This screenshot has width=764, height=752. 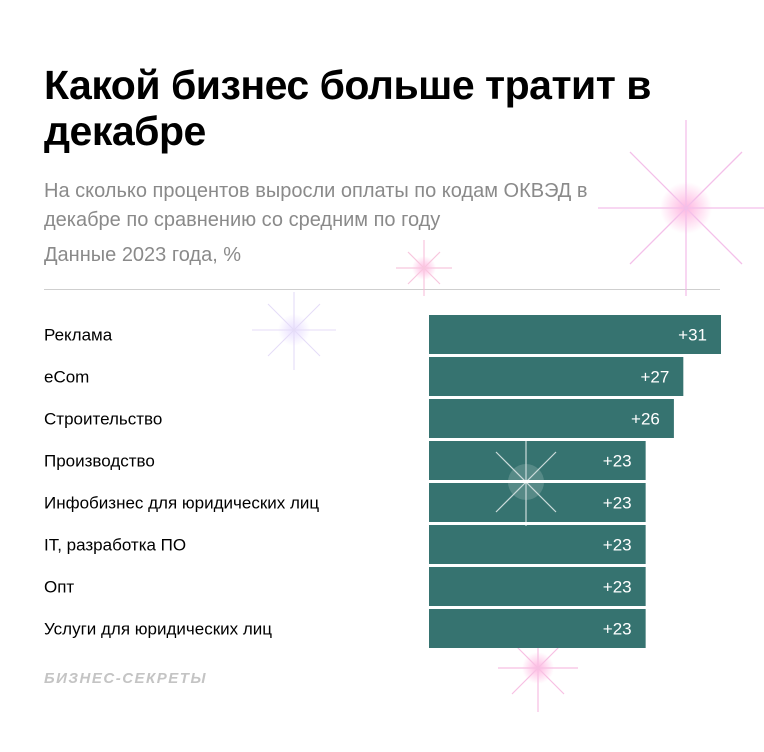 I want to click on category-label: Инфобизнес для юридических лиц, so click(x=181, y=503).